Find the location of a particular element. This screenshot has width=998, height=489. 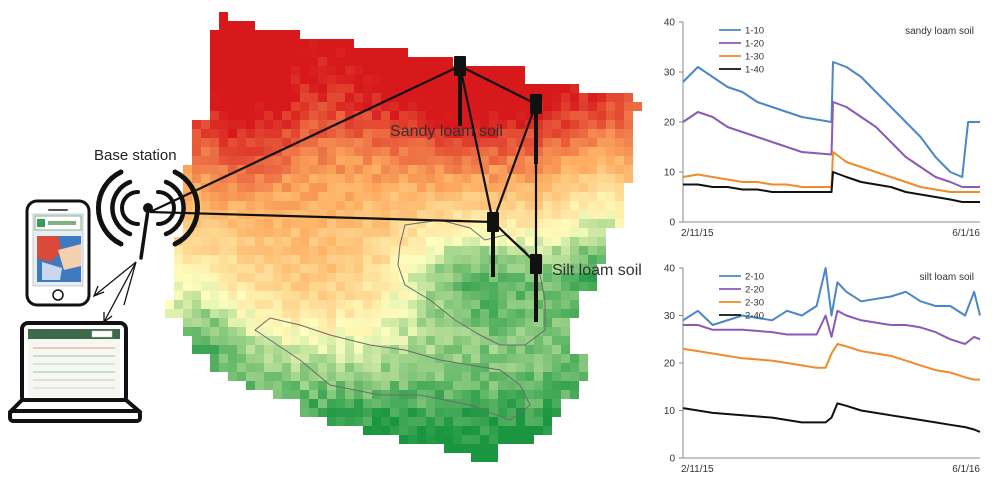

arrow-to-phone is located at coordinates (115, 279).